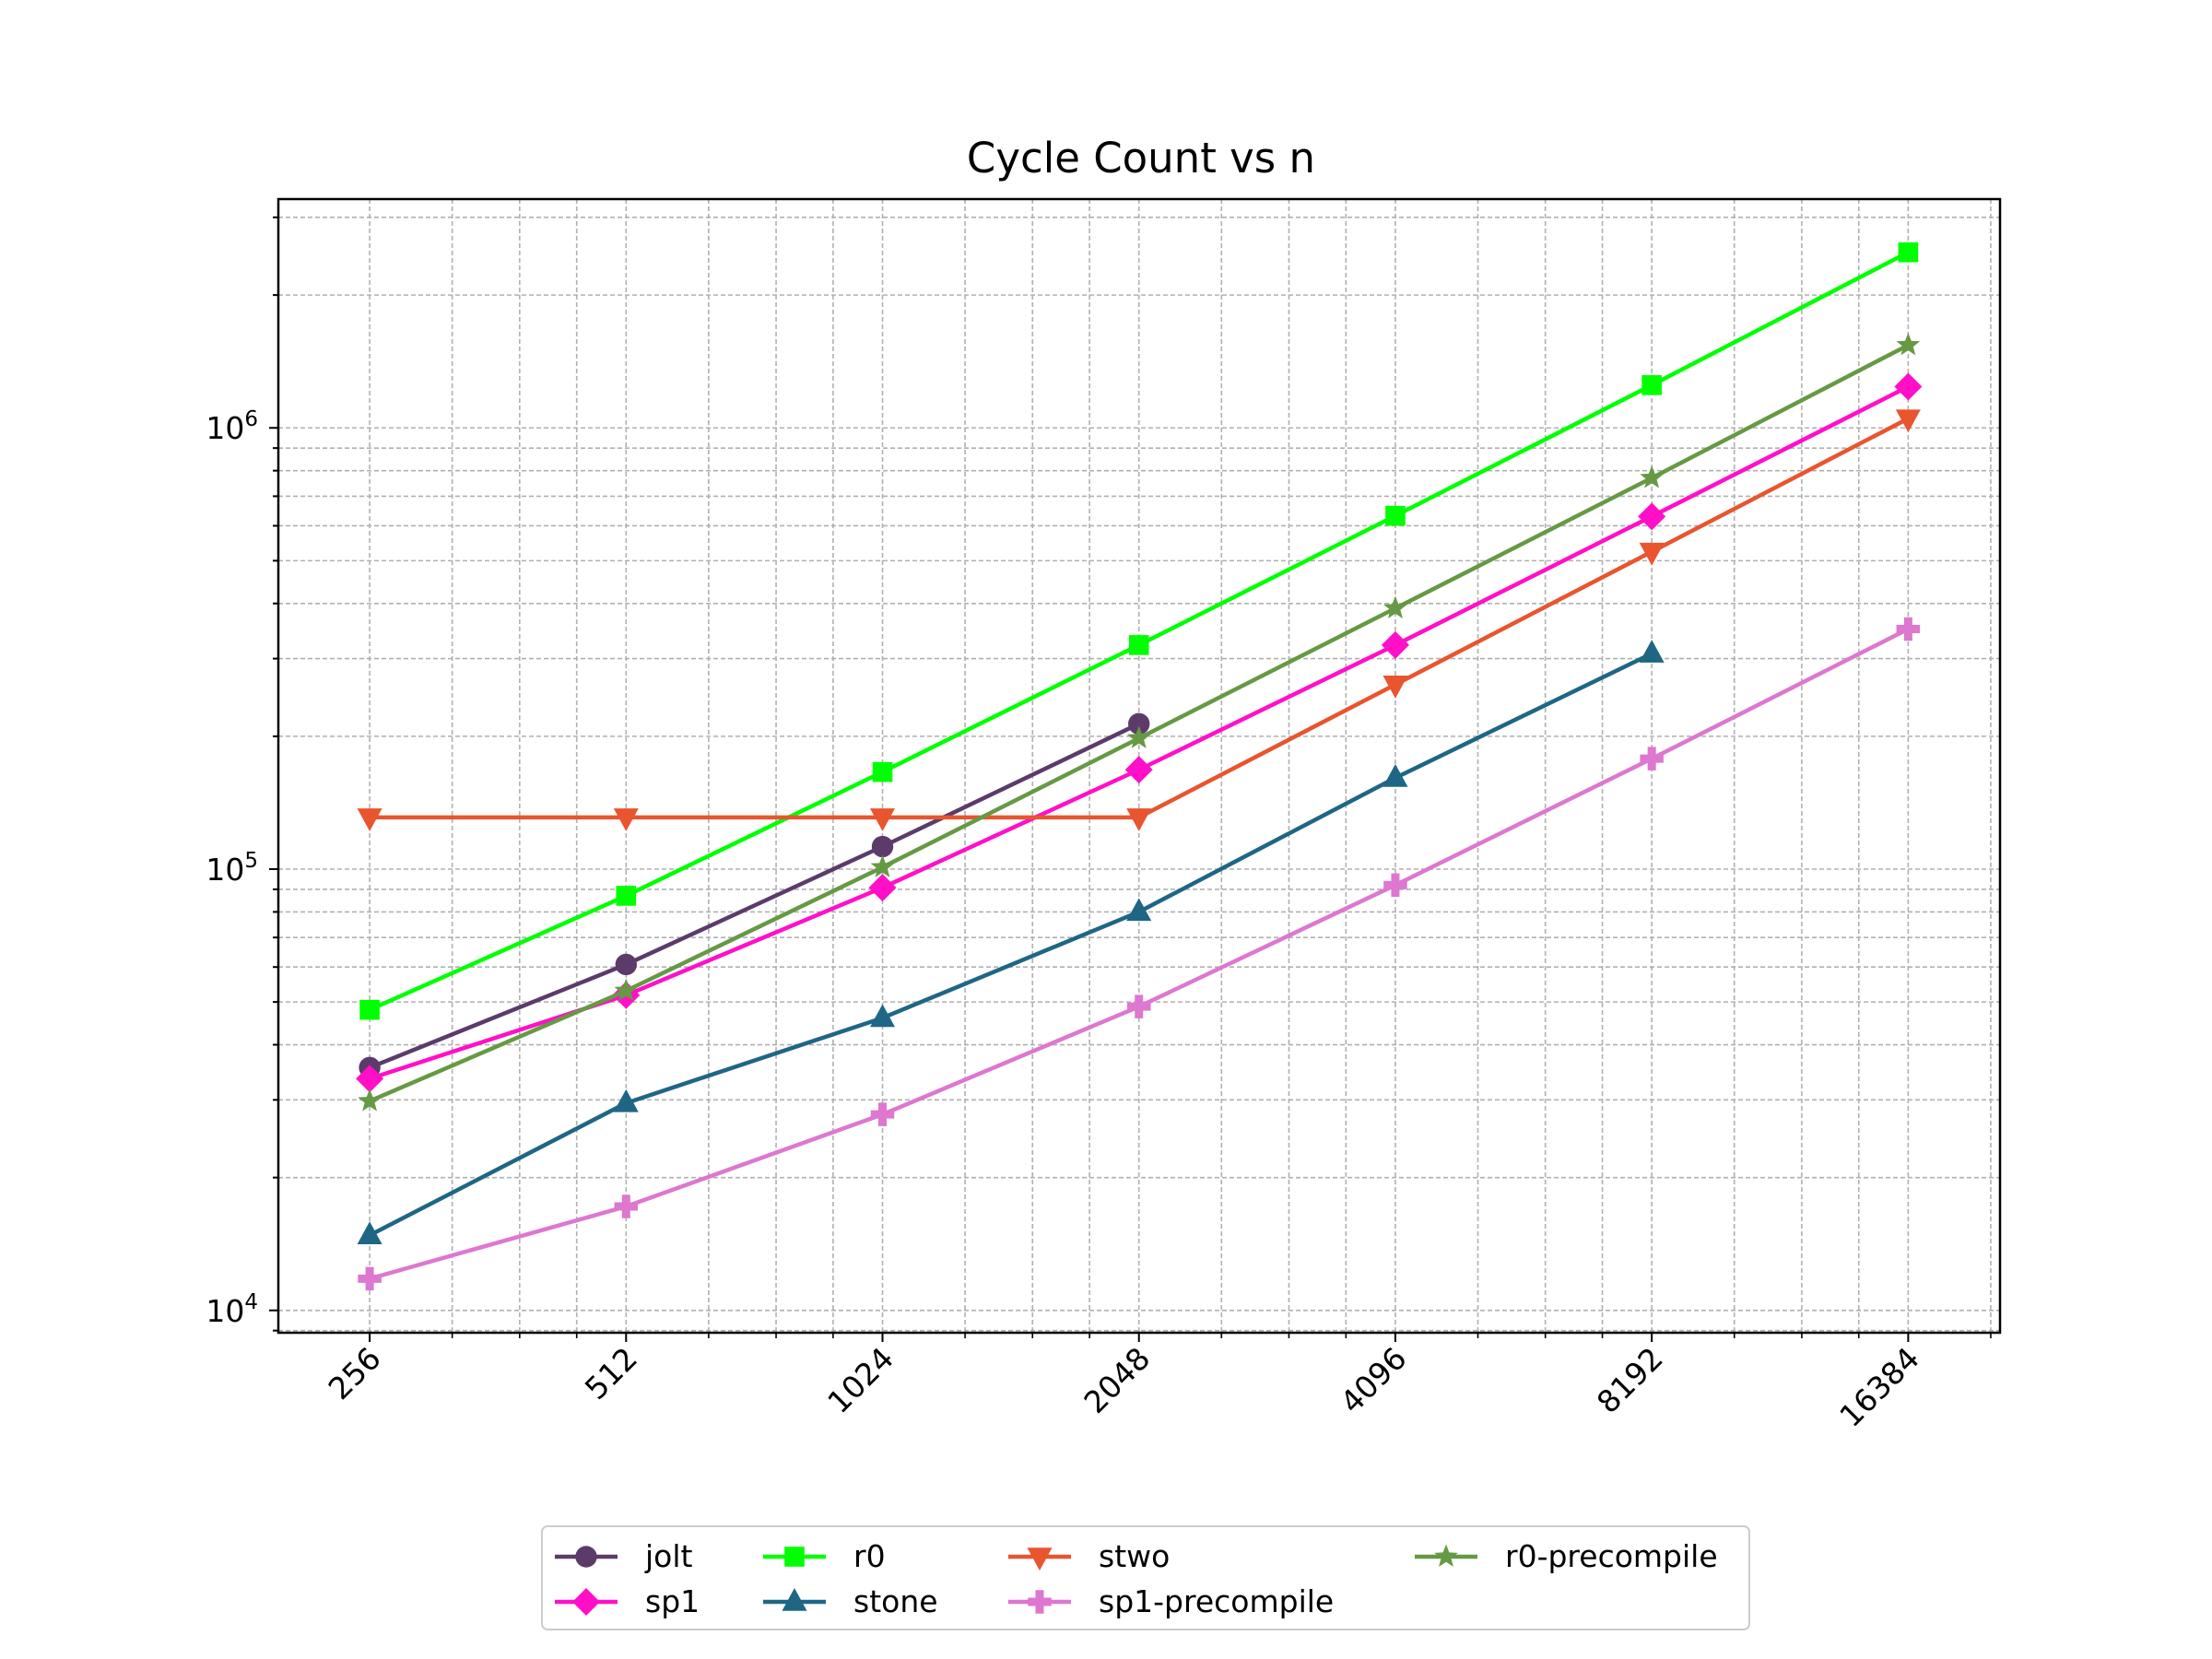 The image size is (2212, 1659). I want to click on x-tick-label: 1024, so click(860, 1380).